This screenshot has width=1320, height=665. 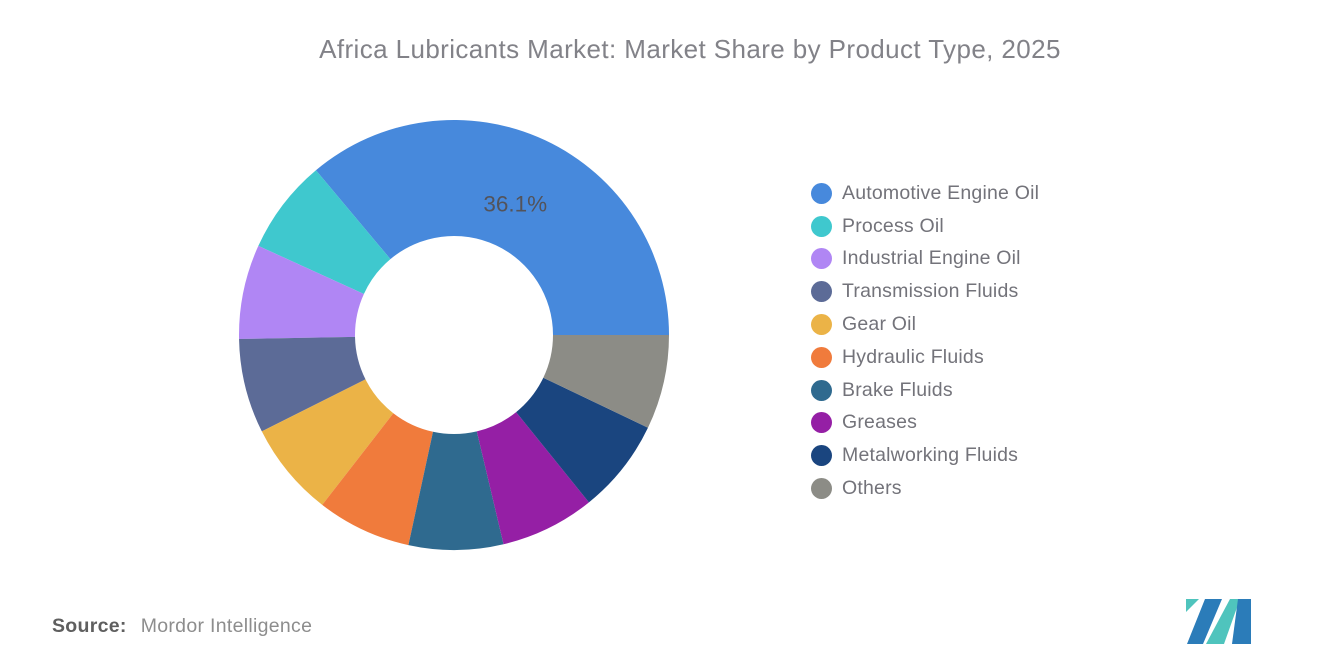 I want to click on source-row: Source: Mordor Intelligence, so click(x=182, y=626).